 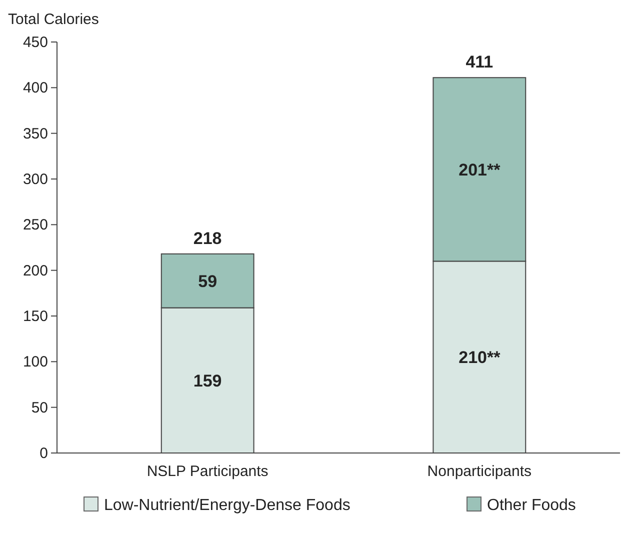 I want to click on x-tick-label: Nonparticipants, so click(x=479, y=471).